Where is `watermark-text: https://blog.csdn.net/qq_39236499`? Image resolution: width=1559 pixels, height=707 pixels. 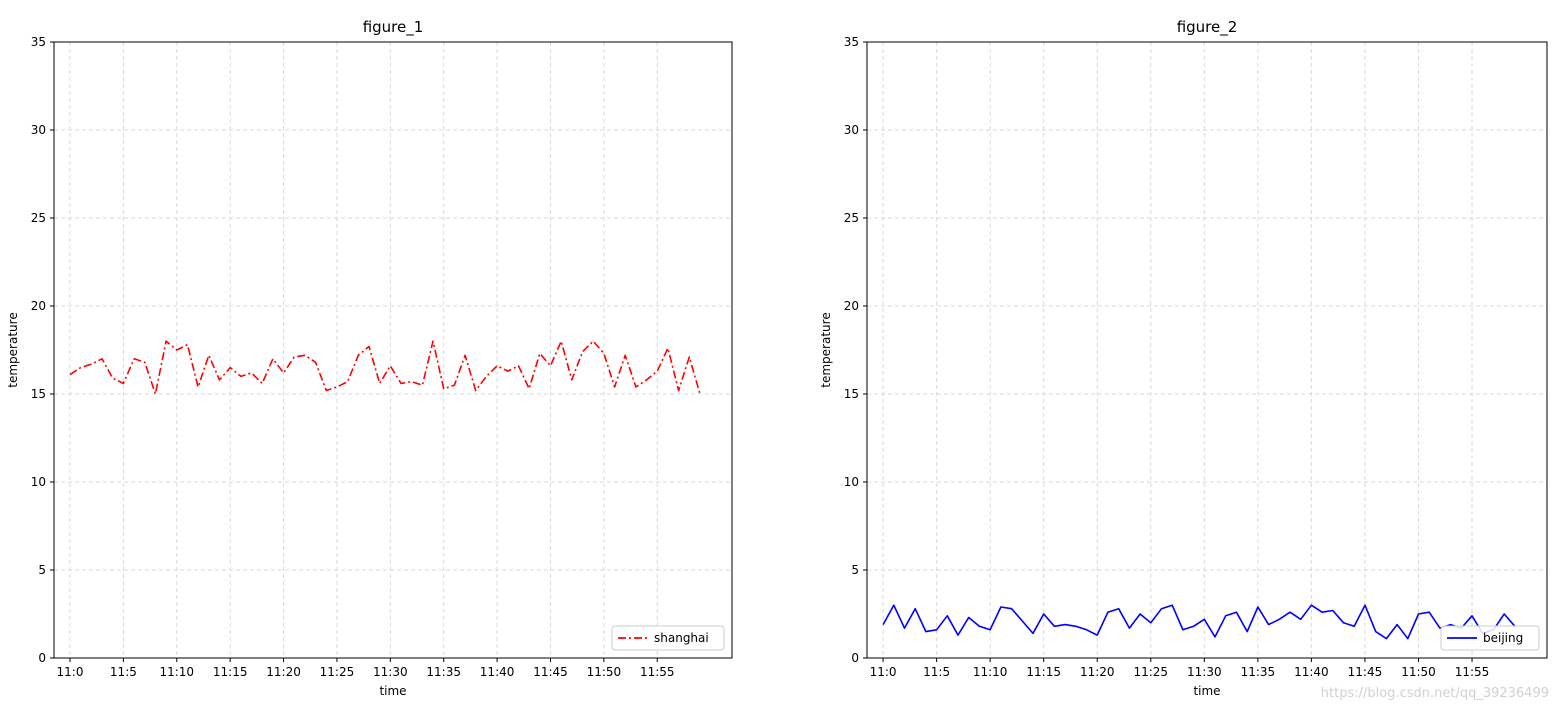 watermark-text: https://blog.csdn.net/qq_39236499 is located at coordinates (1434, 693).